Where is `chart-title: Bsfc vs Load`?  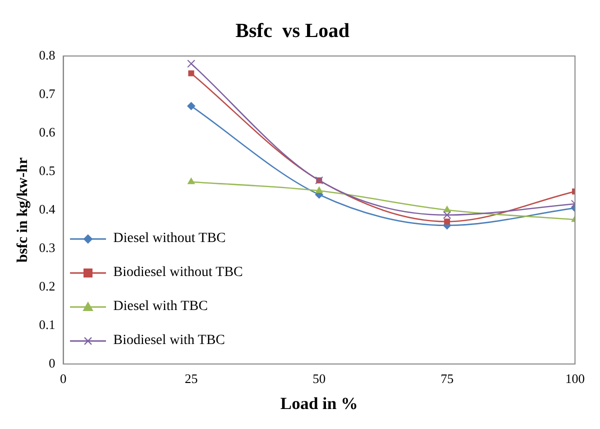
chart-title: Bsfc vs Load is located at coordinates (293, 31).